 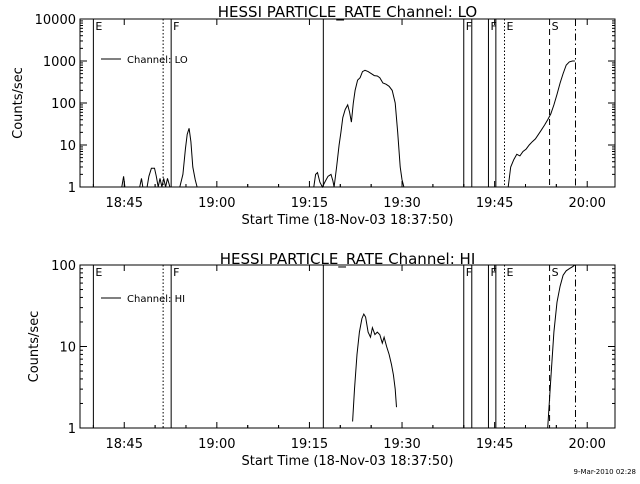 What do you see at coordinates (55, 20) in the screenshot?
I see `y-tick-label: 10000` at bounding box center [55, 20].